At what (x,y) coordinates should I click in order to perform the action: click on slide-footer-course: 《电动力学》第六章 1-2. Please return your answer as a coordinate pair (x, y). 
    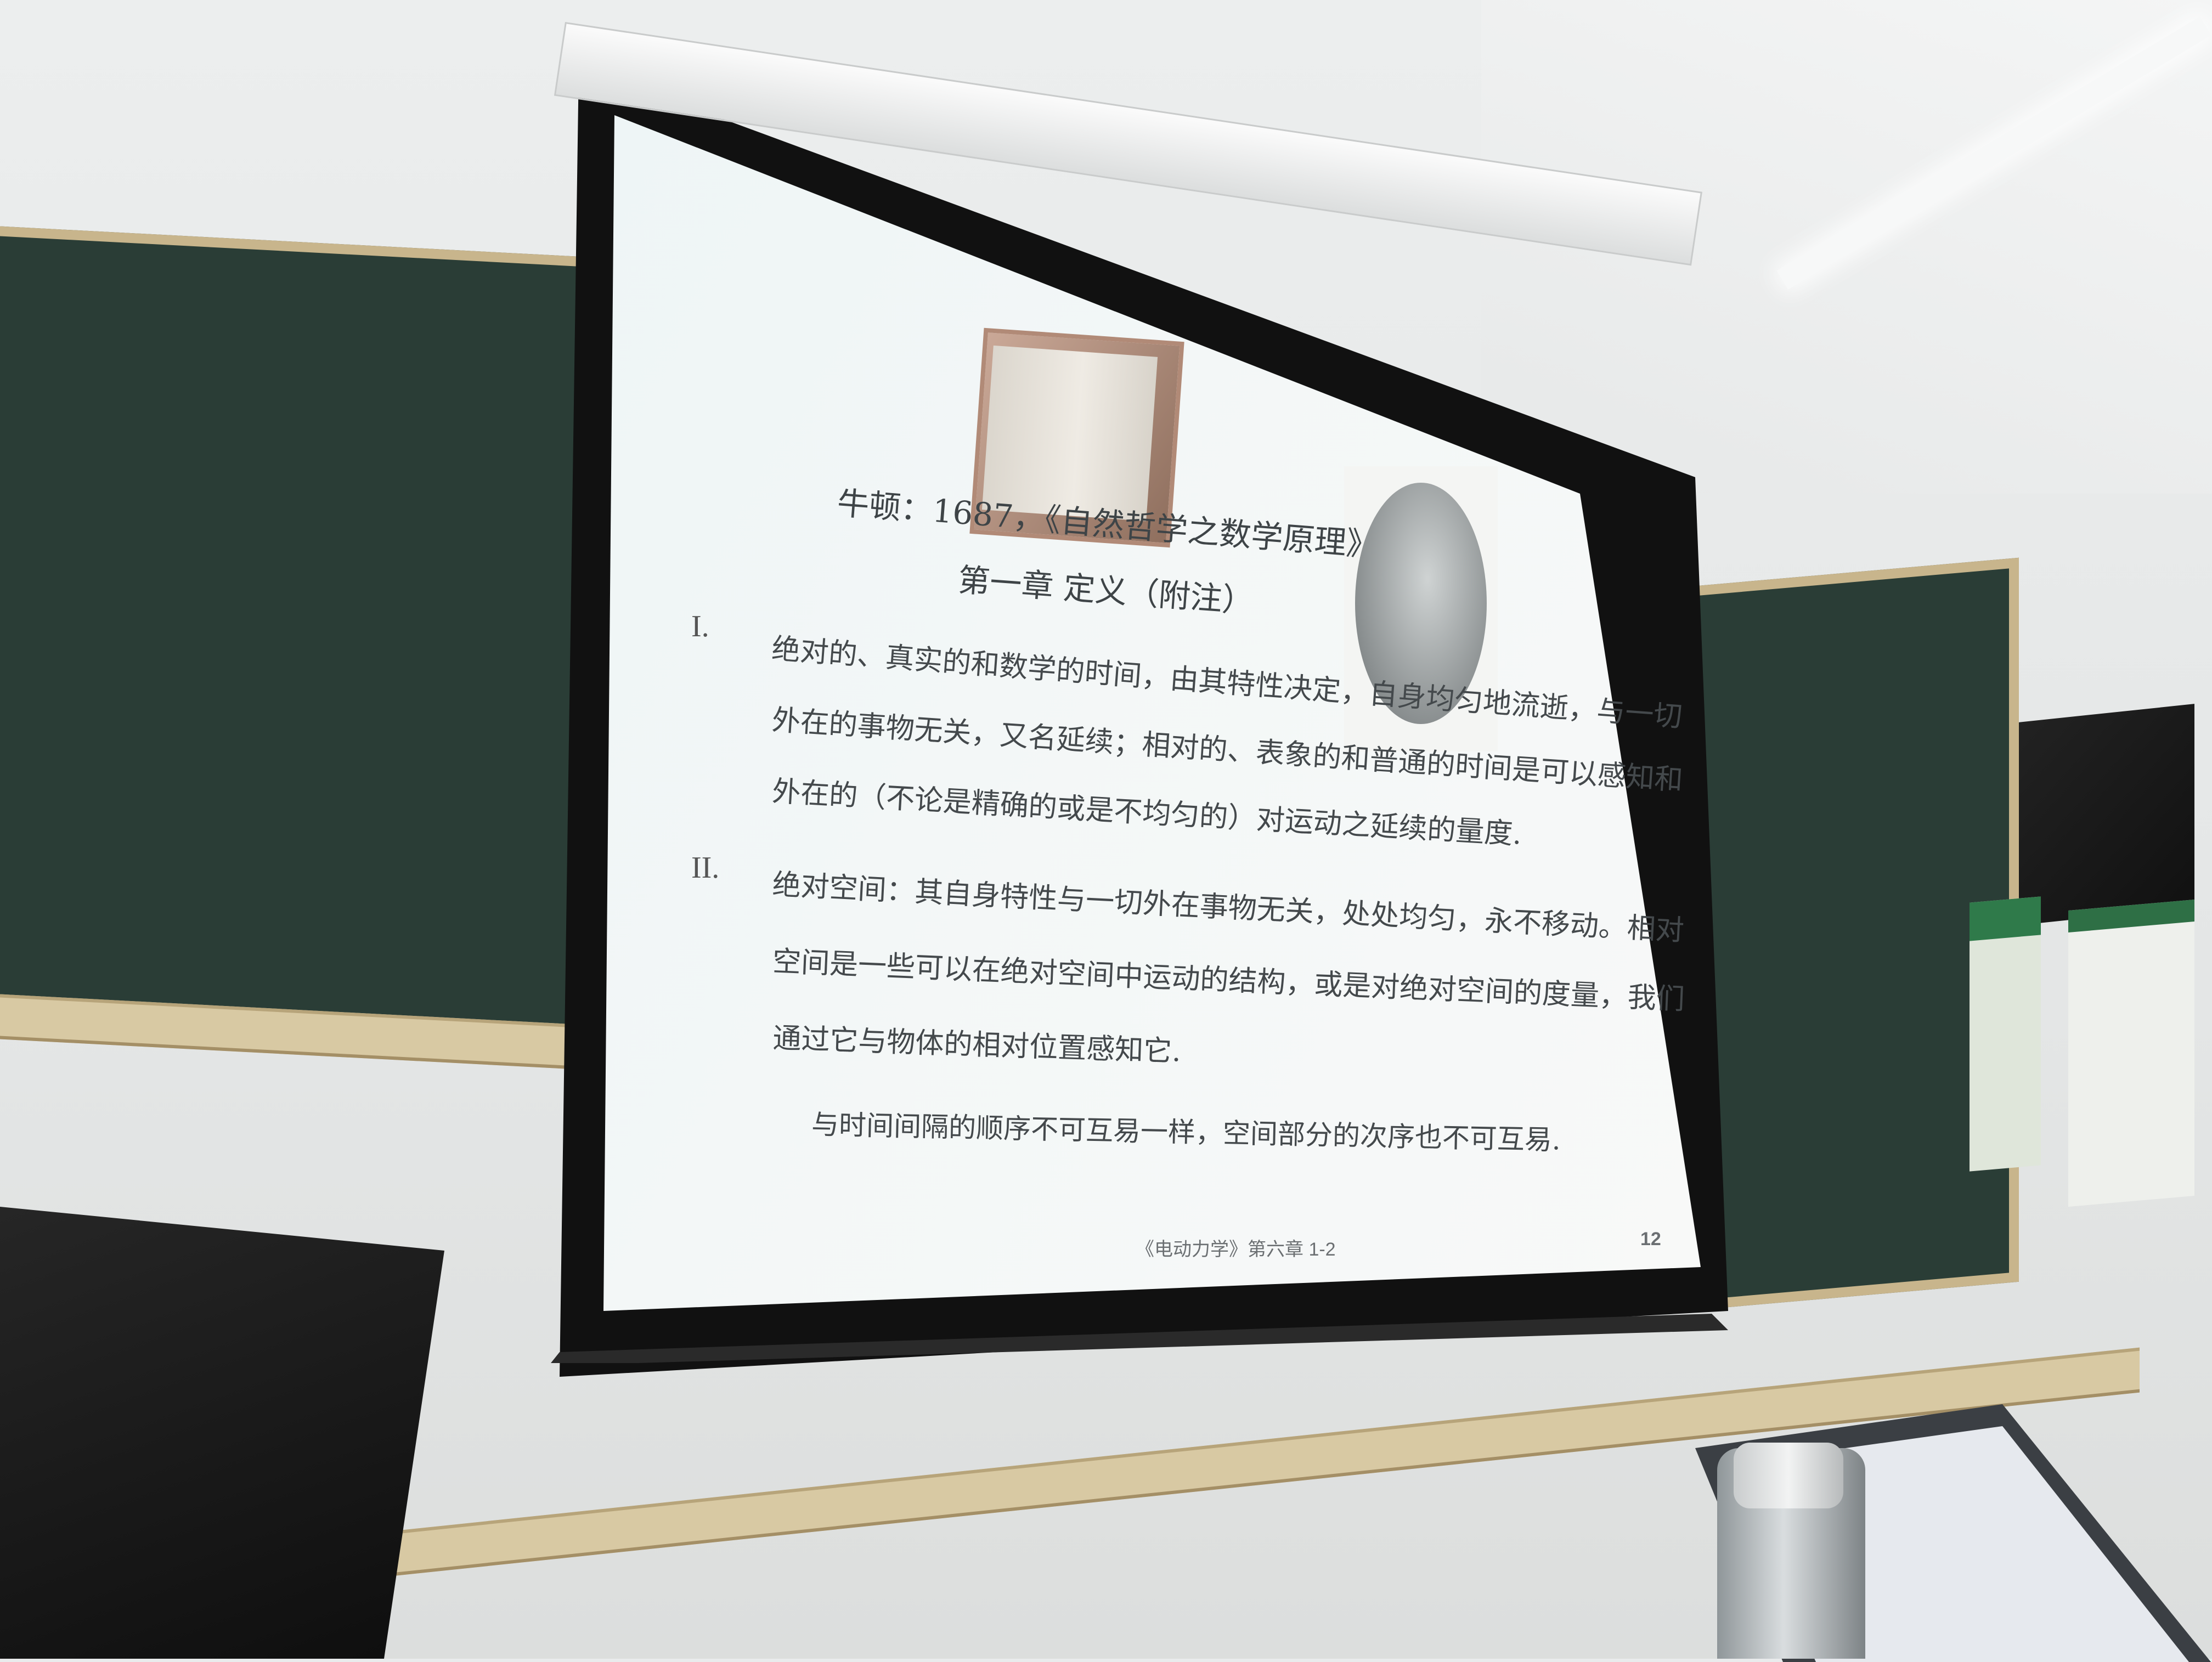
    Looking at the image, I should click on (1236, 1250).